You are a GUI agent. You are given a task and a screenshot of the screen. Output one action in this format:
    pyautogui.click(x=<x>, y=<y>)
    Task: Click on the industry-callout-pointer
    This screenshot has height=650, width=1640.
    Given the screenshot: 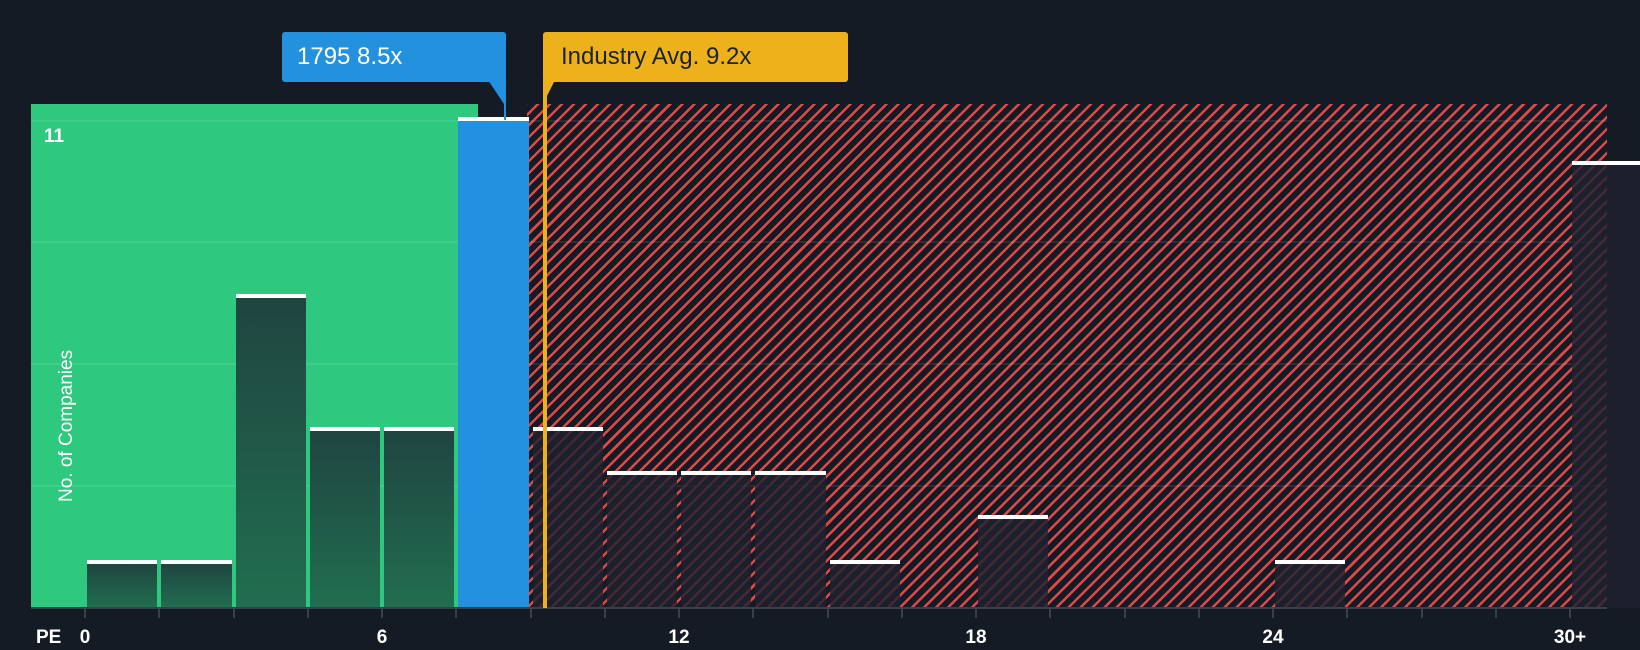 What is the action you would take?
    pyautogui.click(x=549, y=92)
    